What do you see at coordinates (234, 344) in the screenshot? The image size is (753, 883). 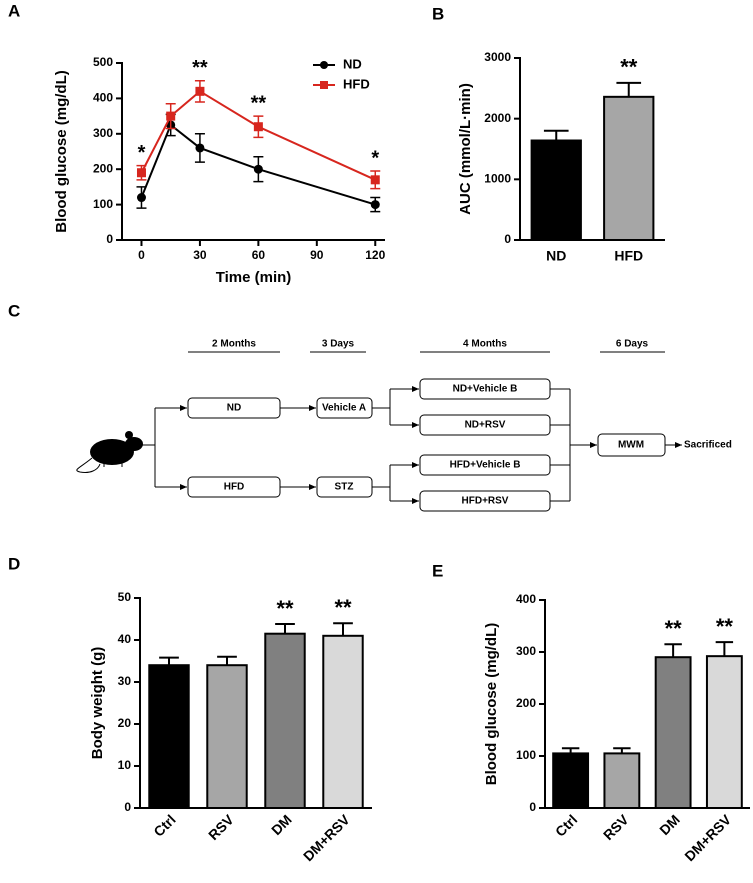 I see `period-label: 2 Months` at bounding box center [234, 344].